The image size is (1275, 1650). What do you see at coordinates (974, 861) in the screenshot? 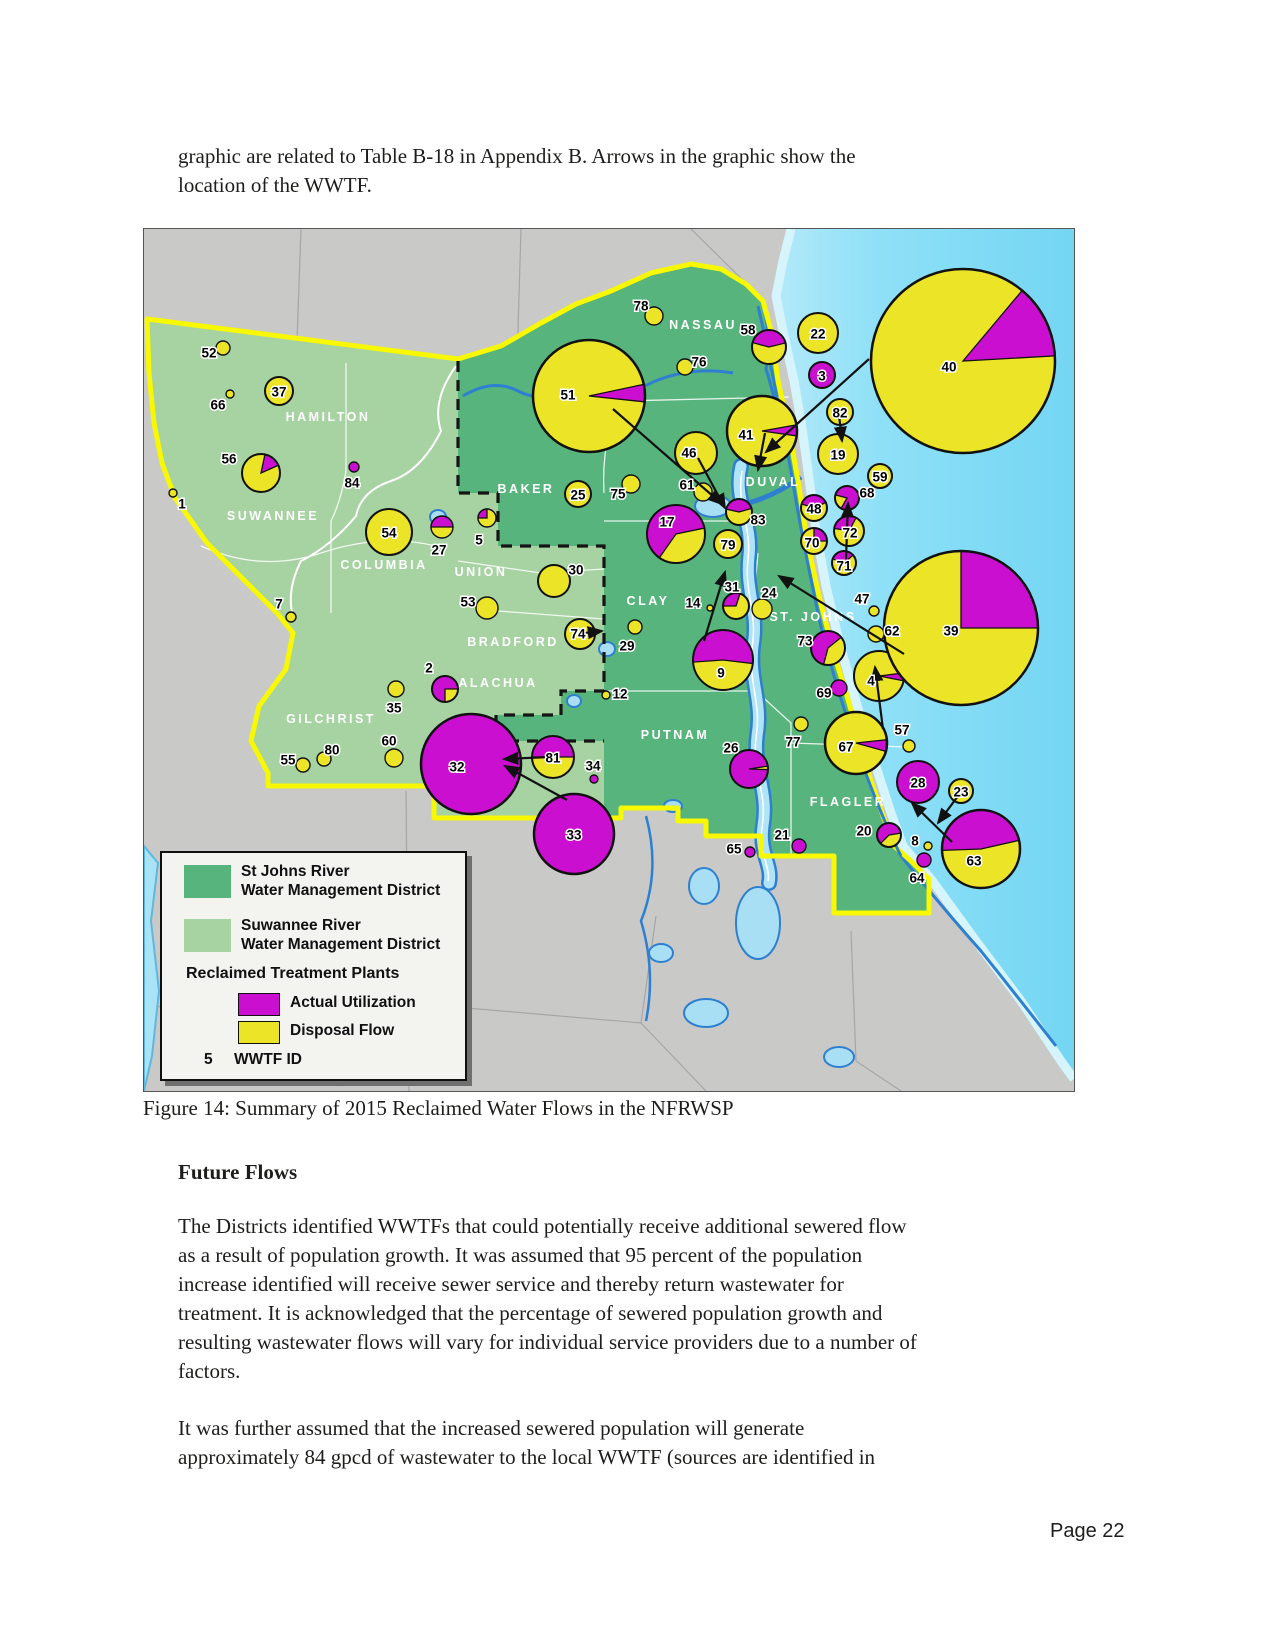
I see `wwtf-id-63: 63` at bounding box center [974, 861].